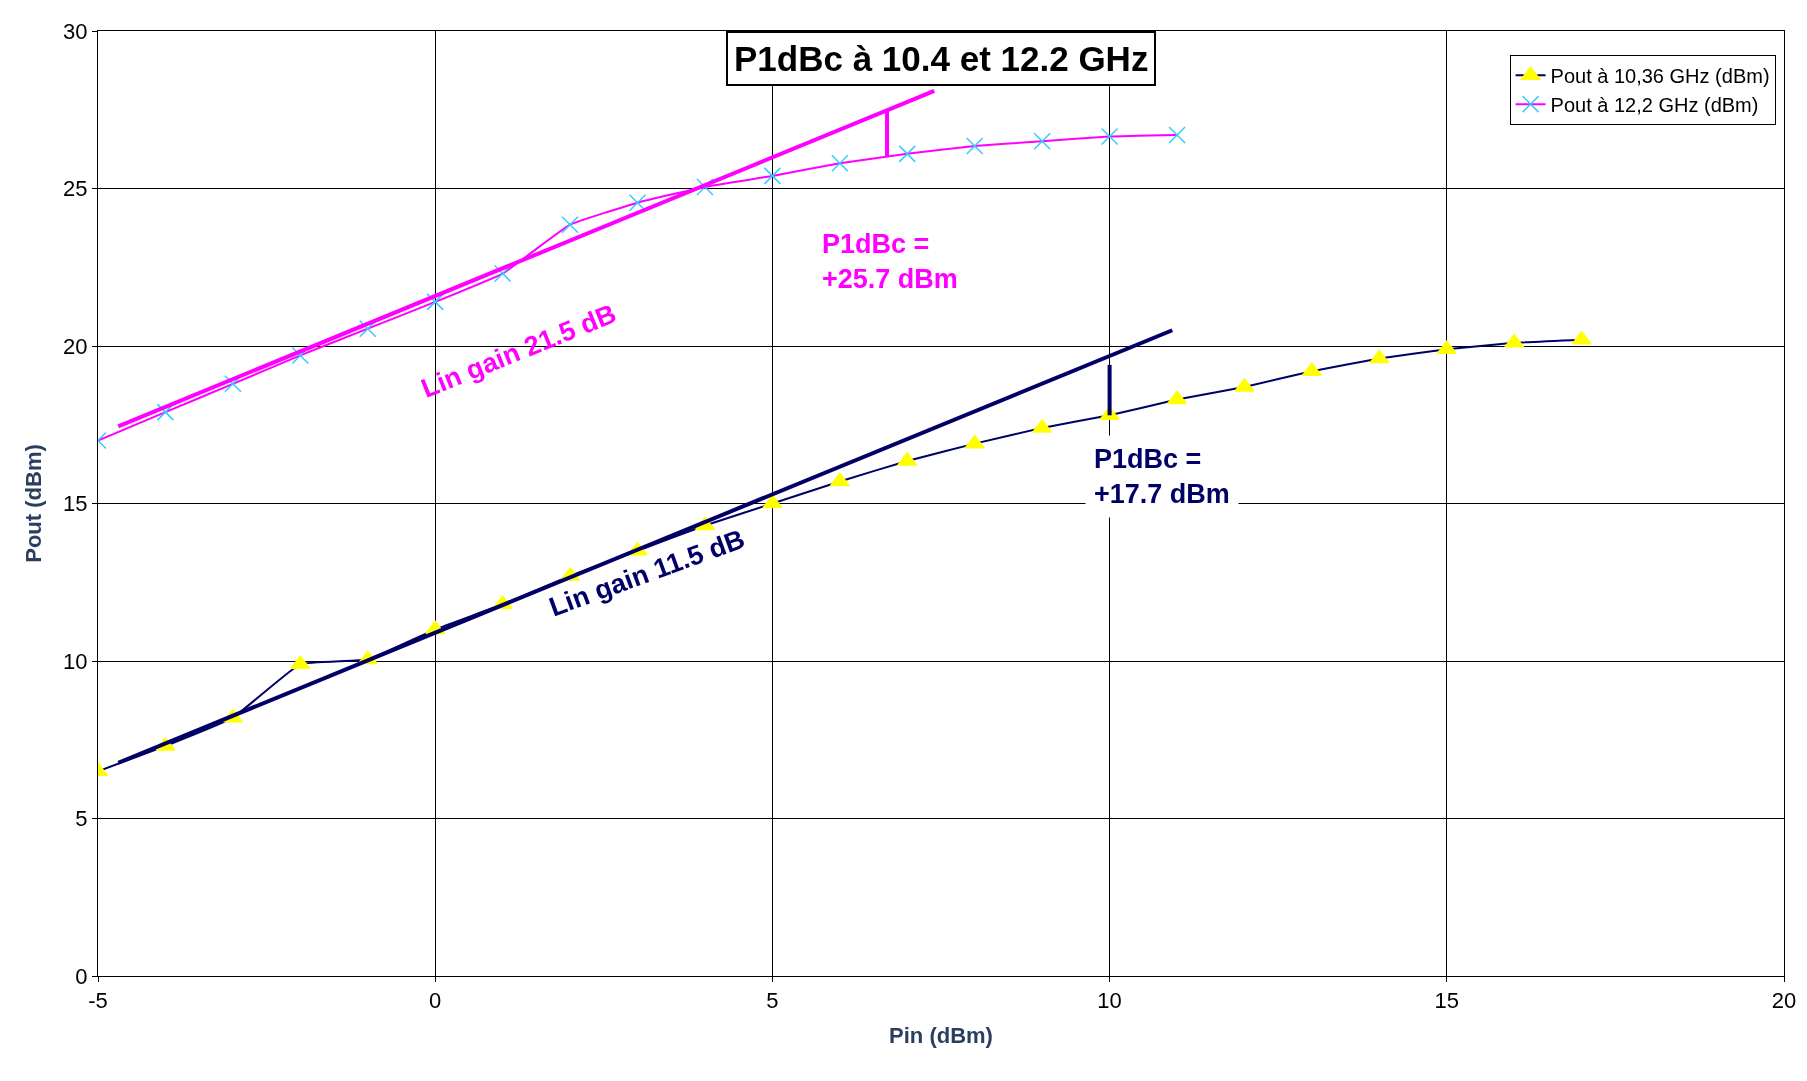 This screenshot has height=1081, width=1807. Describe the element at coordinates (1447, 1001) in the screenshot. I see `x-tick-label: 15` at that location.